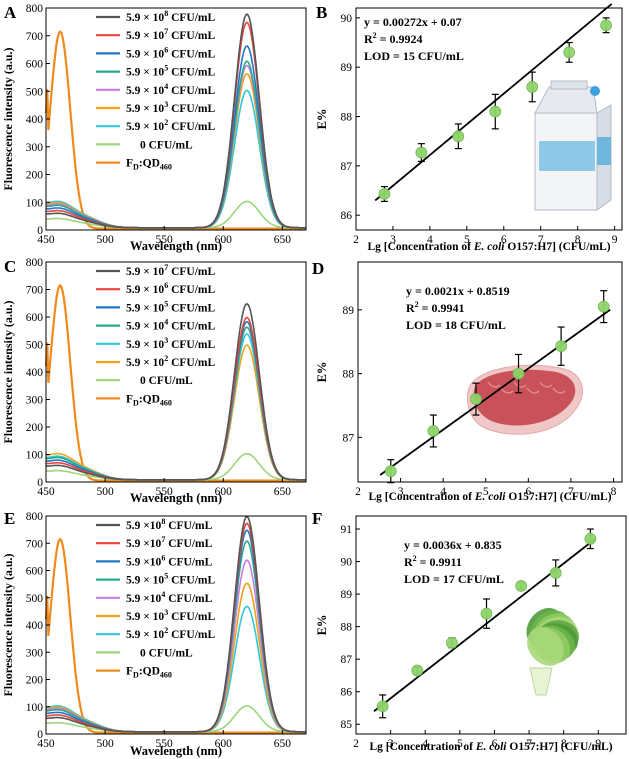  What do you see at coordinates (552, 651) in the screenshot?
I see `lettuce-illustration` at bounding box center [552, 651].